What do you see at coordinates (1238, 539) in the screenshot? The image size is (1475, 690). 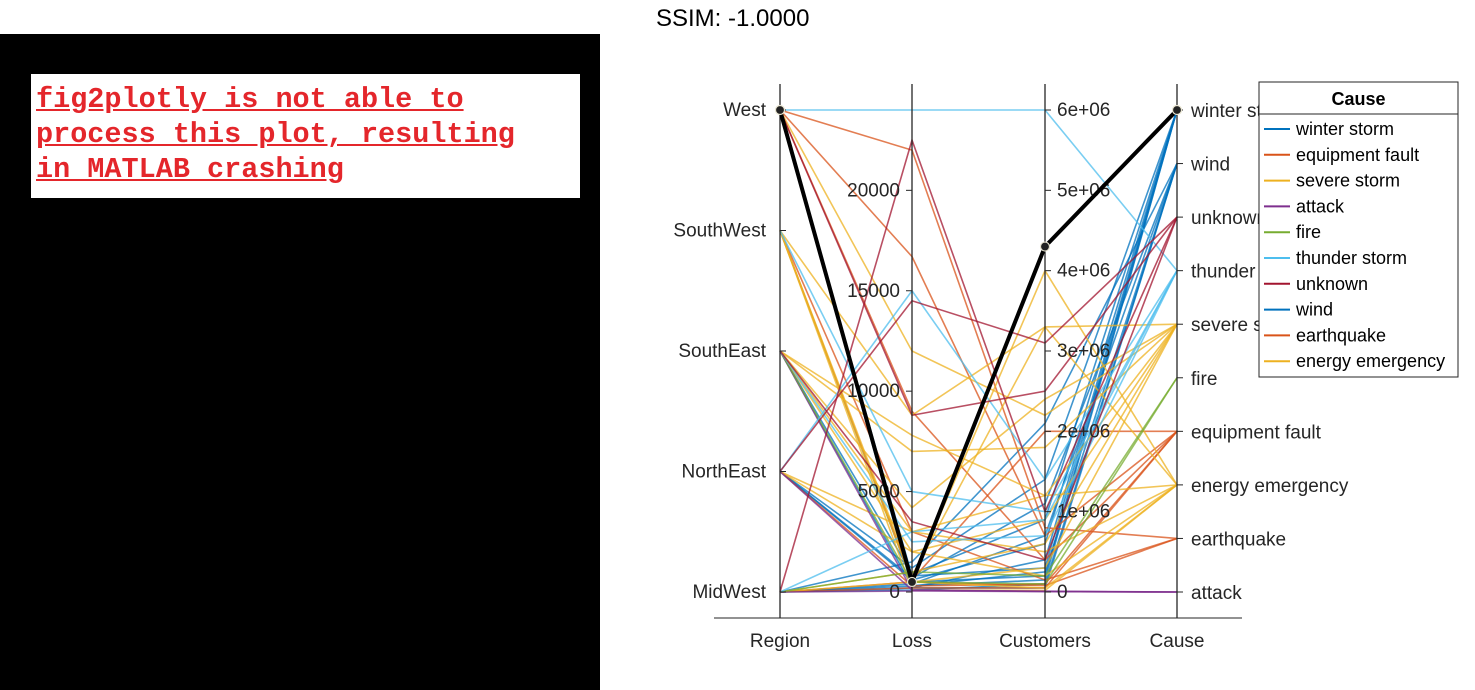 I see `cause-tick-label: earthquake` at bounding box center [1238, 539].